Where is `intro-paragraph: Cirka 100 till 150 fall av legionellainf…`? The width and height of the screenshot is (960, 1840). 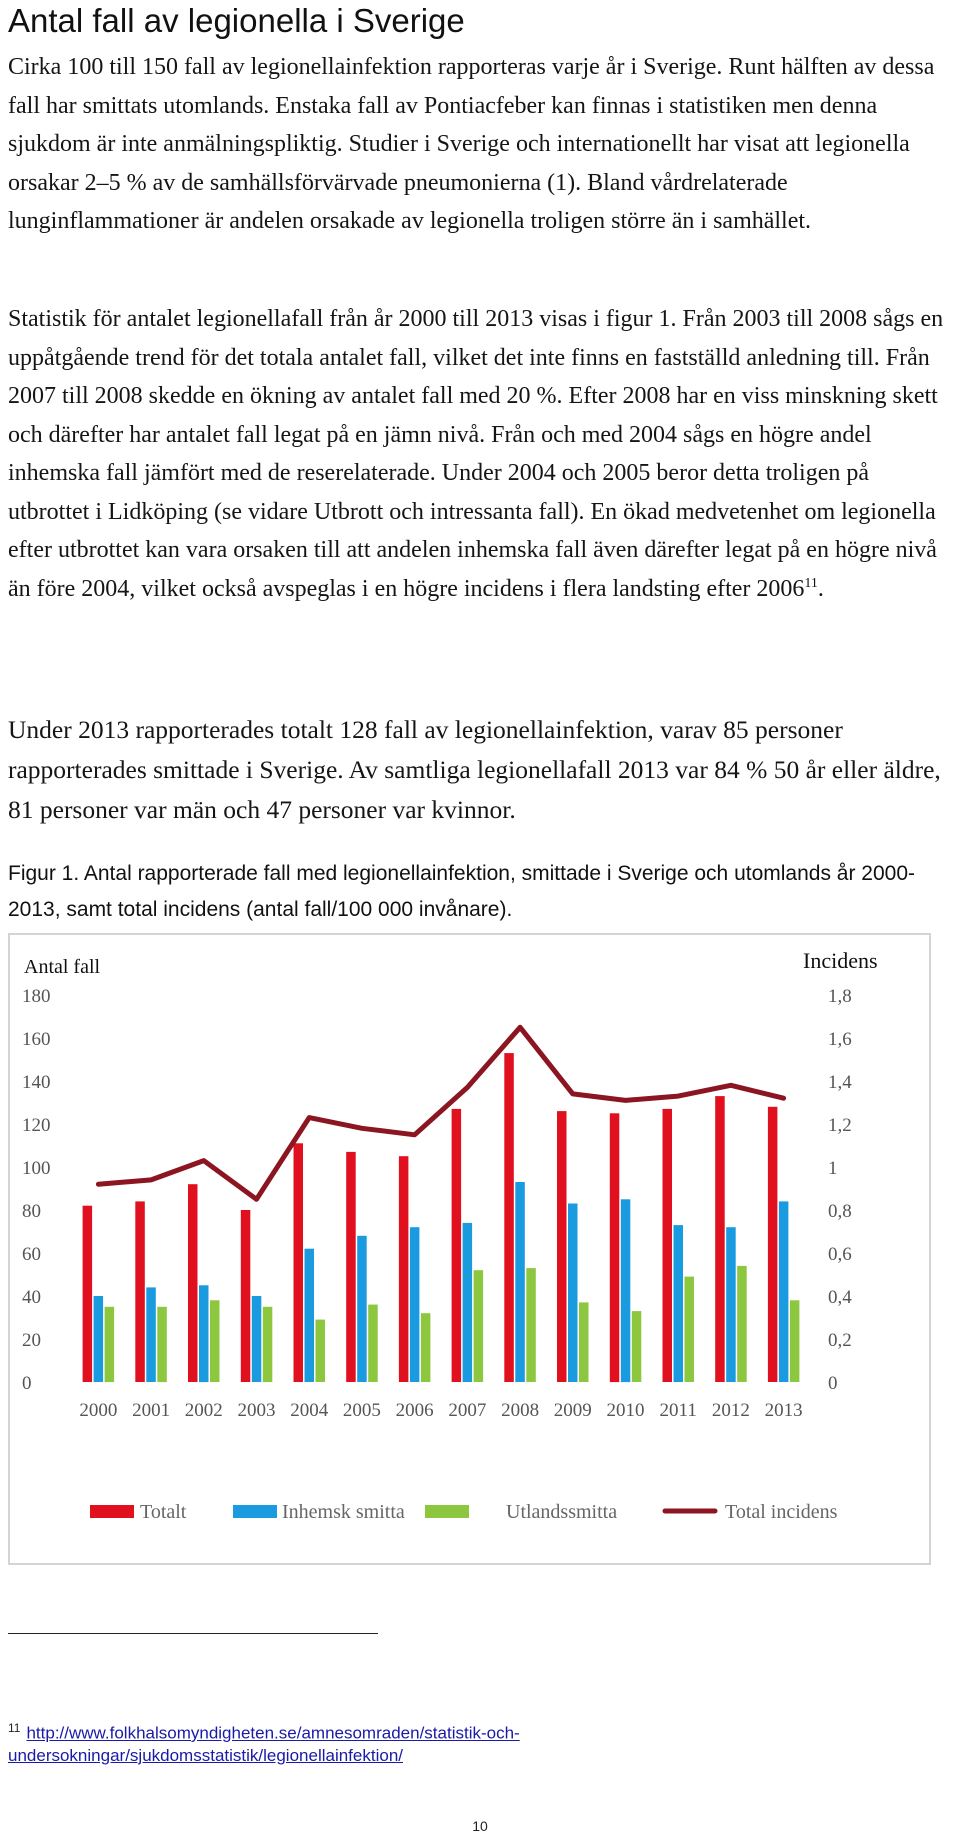
intro-paragraph: Cirka 100 till 150 fall av legionellainf… is located at coordinates (471, 144).